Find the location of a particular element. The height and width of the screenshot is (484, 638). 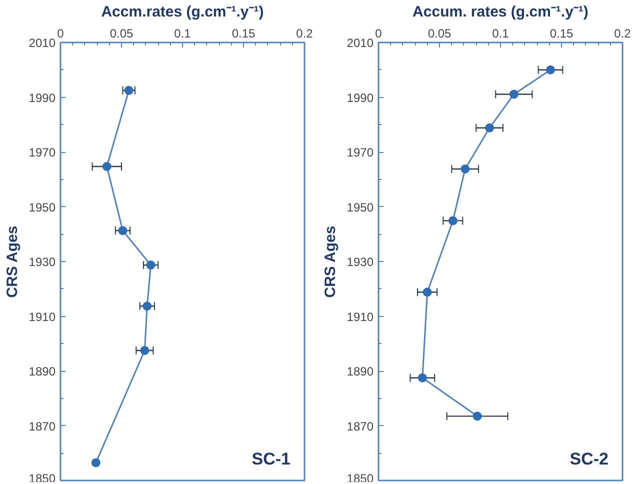

annotation: SC-1 is located at coordinates (271, 459).